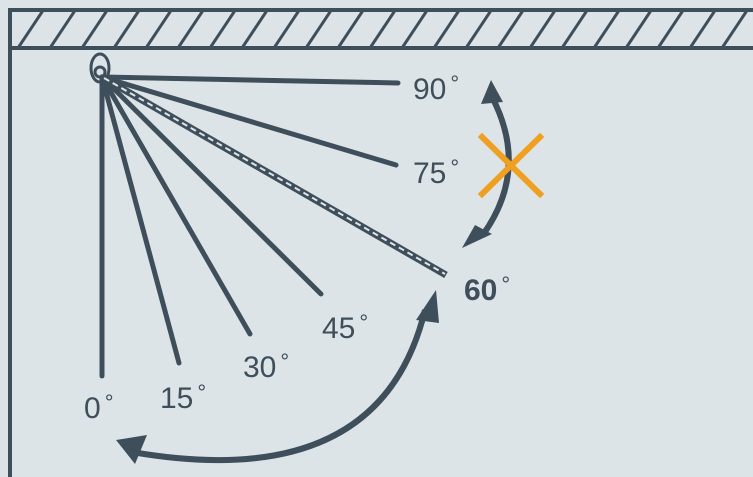 This screenshot has height=477, width=753. I want to click on angle-label-30: 30 °, so click(266, 366).